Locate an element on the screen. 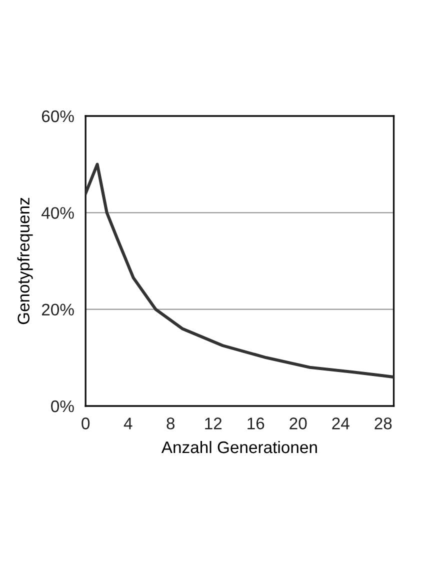  y-tick-label: 0% is located at coordinates (62, 406).